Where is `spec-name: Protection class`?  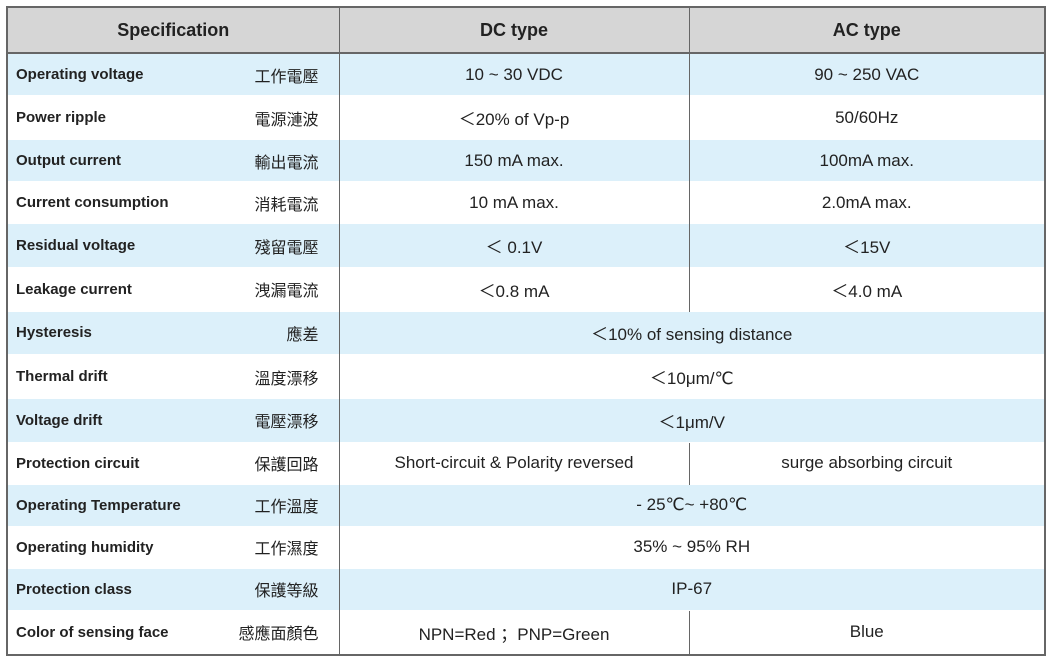 spec-name: Protection class is located at coordinates (117, 589).